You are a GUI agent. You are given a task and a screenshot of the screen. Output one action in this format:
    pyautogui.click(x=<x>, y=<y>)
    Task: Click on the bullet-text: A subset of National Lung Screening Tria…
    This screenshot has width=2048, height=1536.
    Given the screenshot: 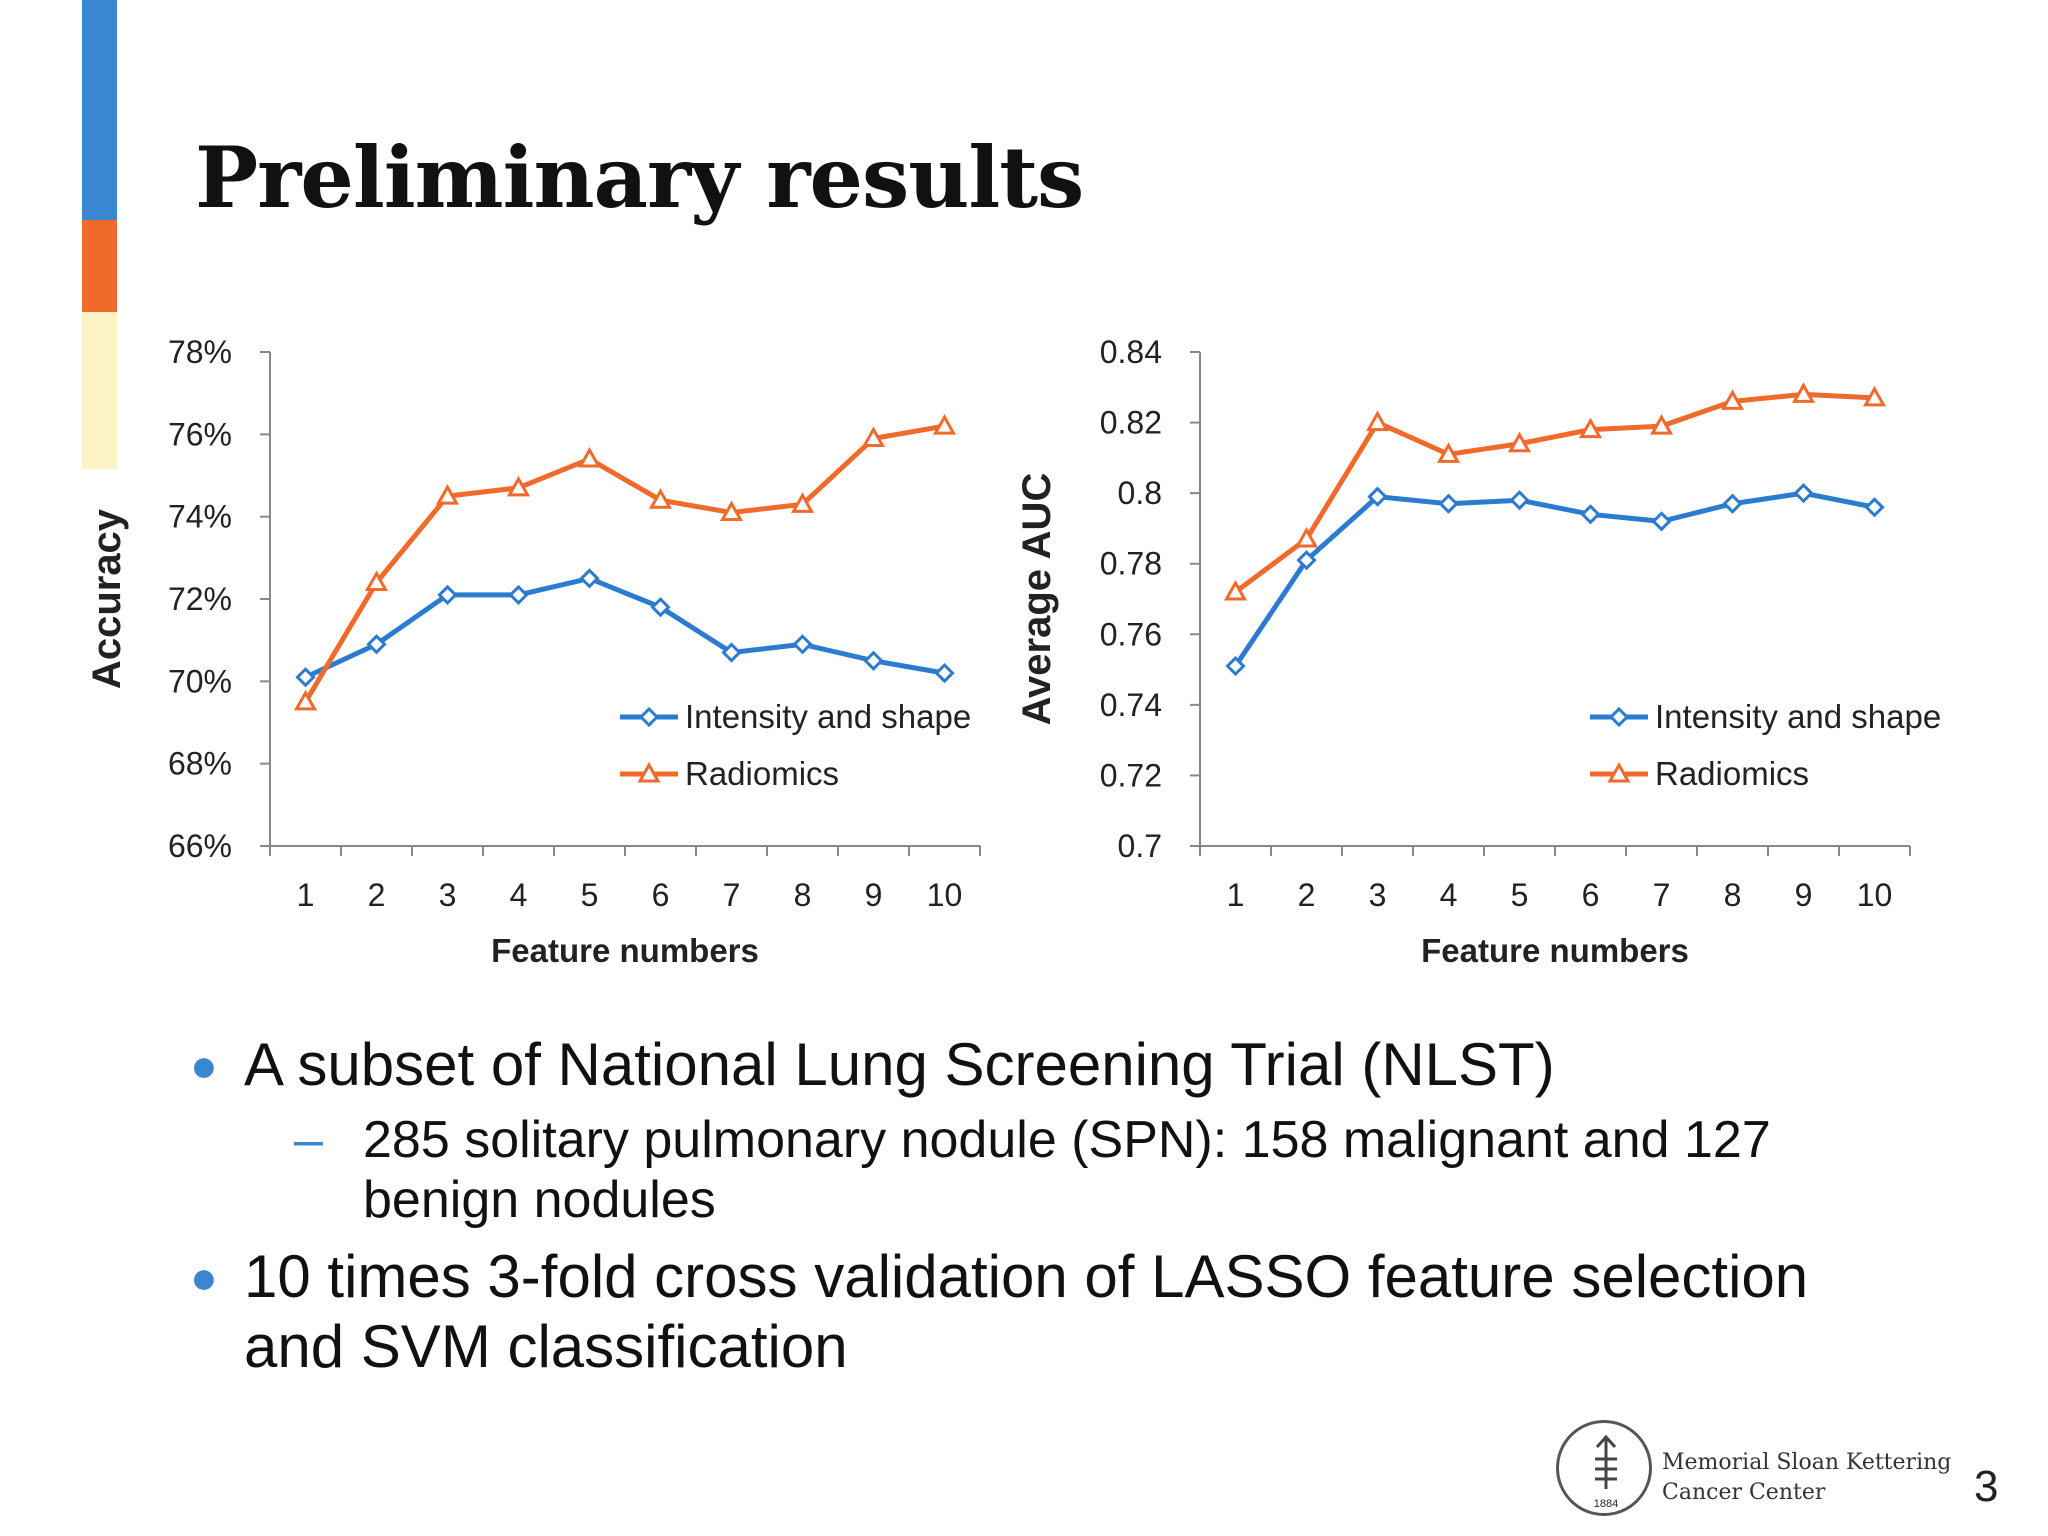 What is the action you would take?
    pyautogui.click(x=899, y=1064)
    